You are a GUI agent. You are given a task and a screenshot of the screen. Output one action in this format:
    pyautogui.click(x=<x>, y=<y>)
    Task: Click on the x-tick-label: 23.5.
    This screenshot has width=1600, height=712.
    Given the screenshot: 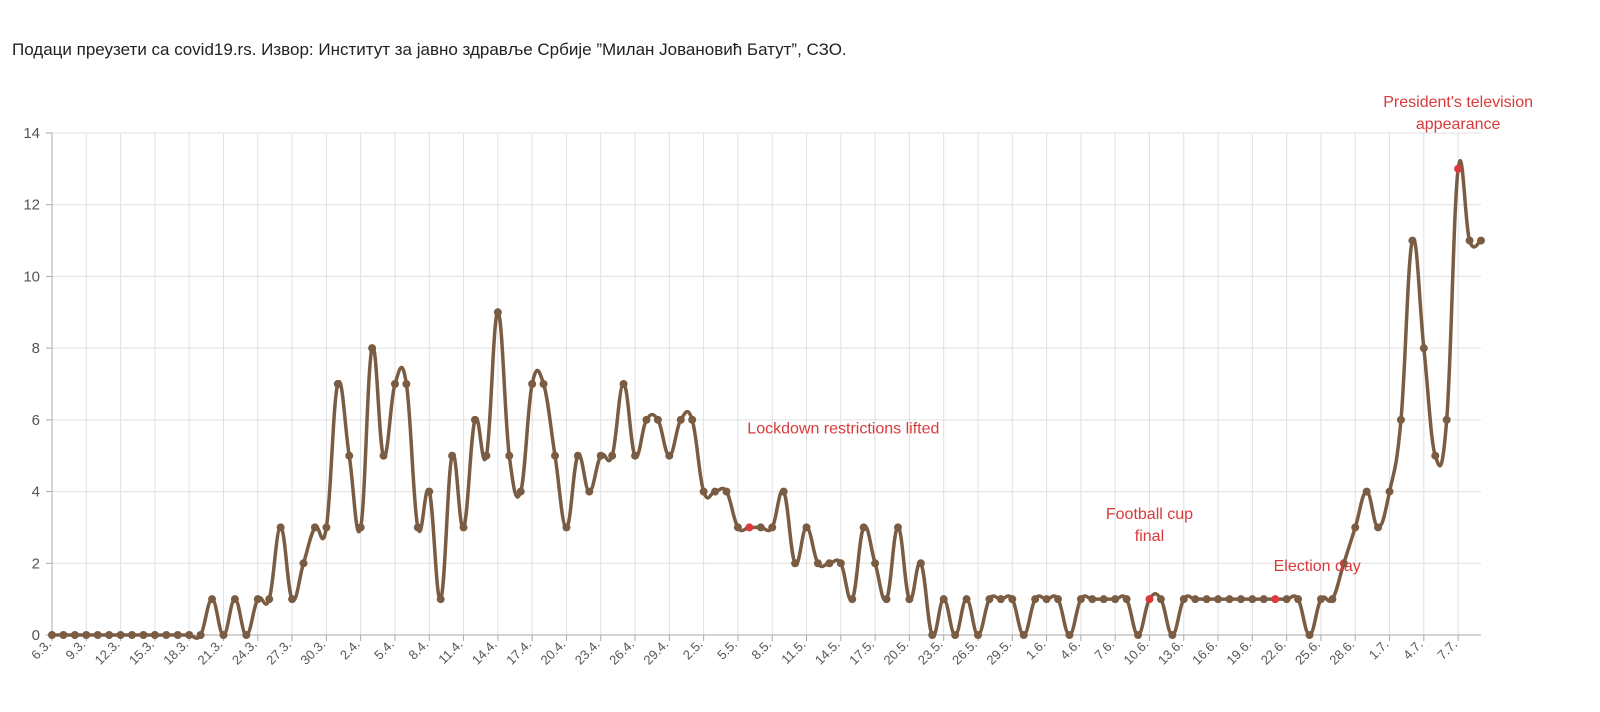 What is the action you would take?
    pyautogui.click(x=930, y=652)
    